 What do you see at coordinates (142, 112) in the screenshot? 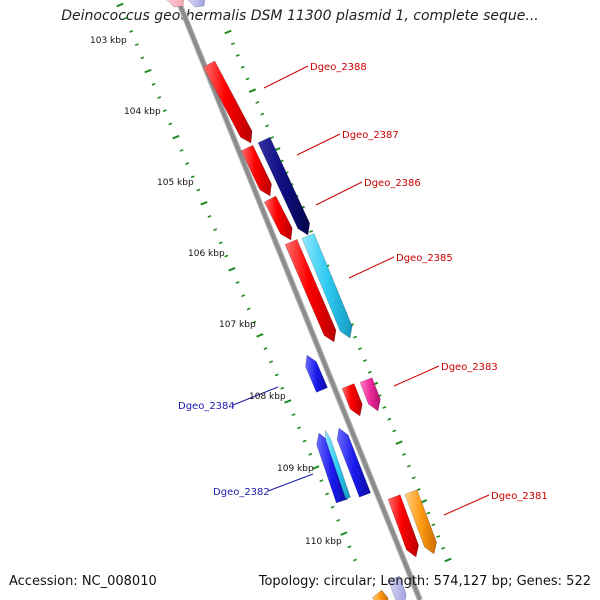
I see `scale-label-104: 104 kbp` at bounding box center [142, 112].